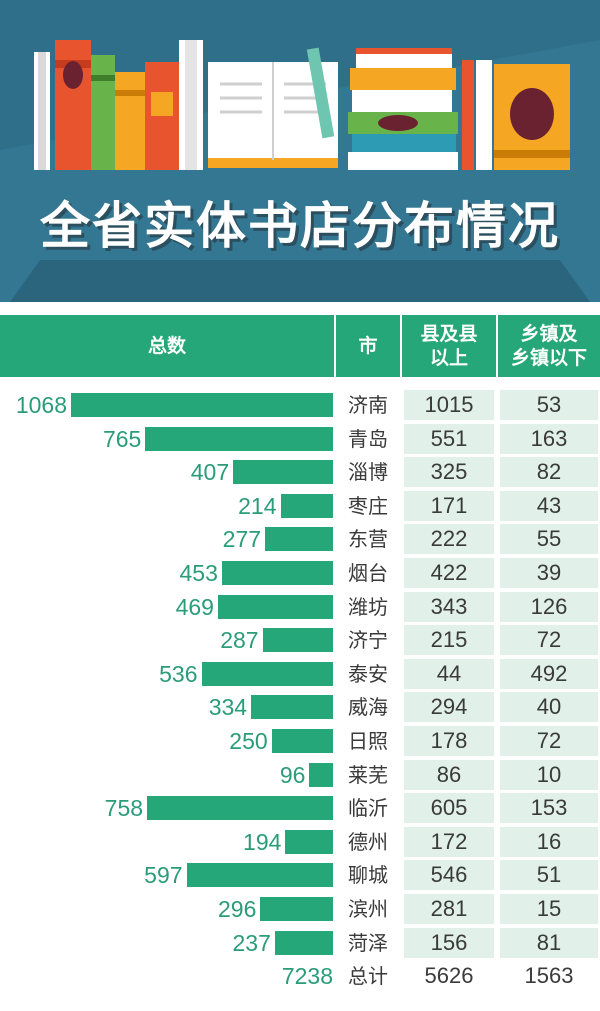 The height and width of the screenshot is (1011, 600). Describe the element at coordinates (118, 105) in the screenshot. I see `book-icon` at that location.